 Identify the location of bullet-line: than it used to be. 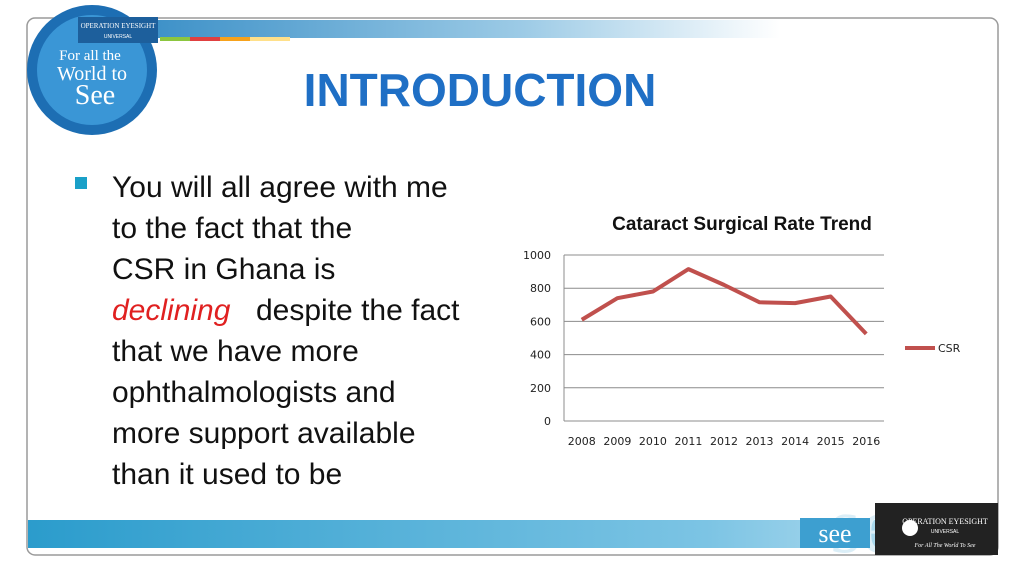
(227, 474).